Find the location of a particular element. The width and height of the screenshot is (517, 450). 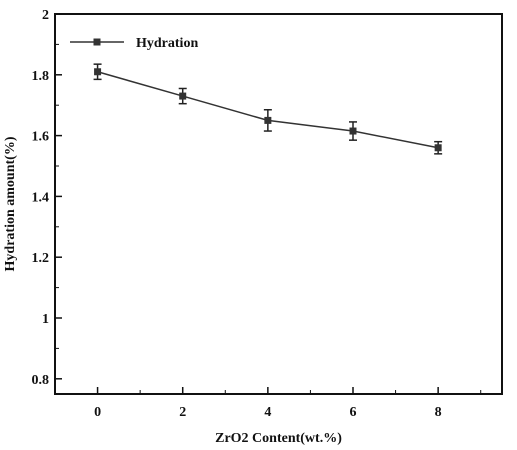

x-tick-label: 6 is located at coordinates (353, 412).